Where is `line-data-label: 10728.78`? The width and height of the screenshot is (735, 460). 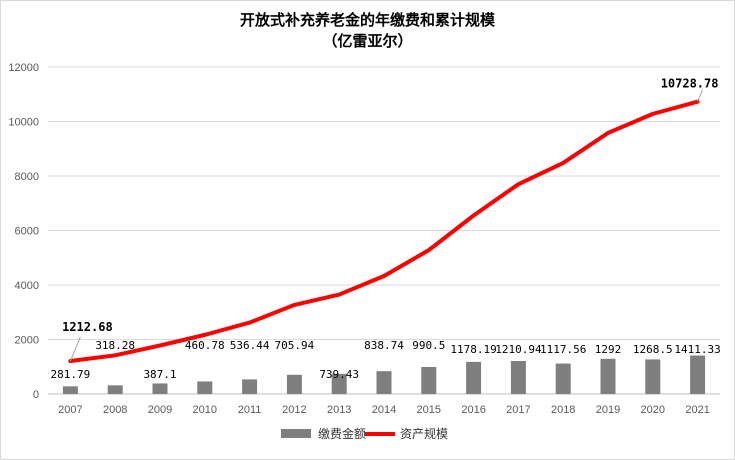
line-data-label: 10728.78 is located at coordinates (690, 84).